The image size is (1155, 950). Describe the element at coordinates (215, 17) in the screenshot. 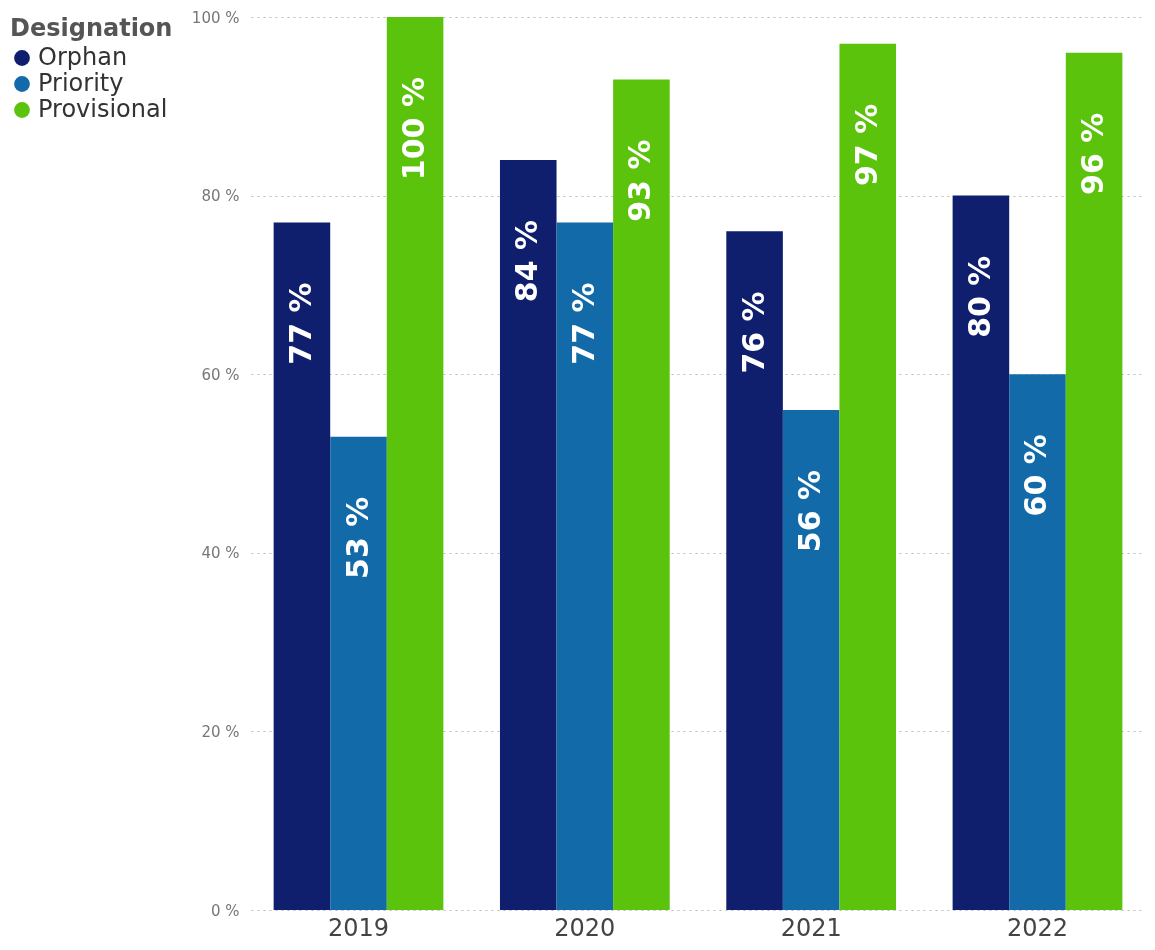

I see `y-tick-label: 100 %` at that location.